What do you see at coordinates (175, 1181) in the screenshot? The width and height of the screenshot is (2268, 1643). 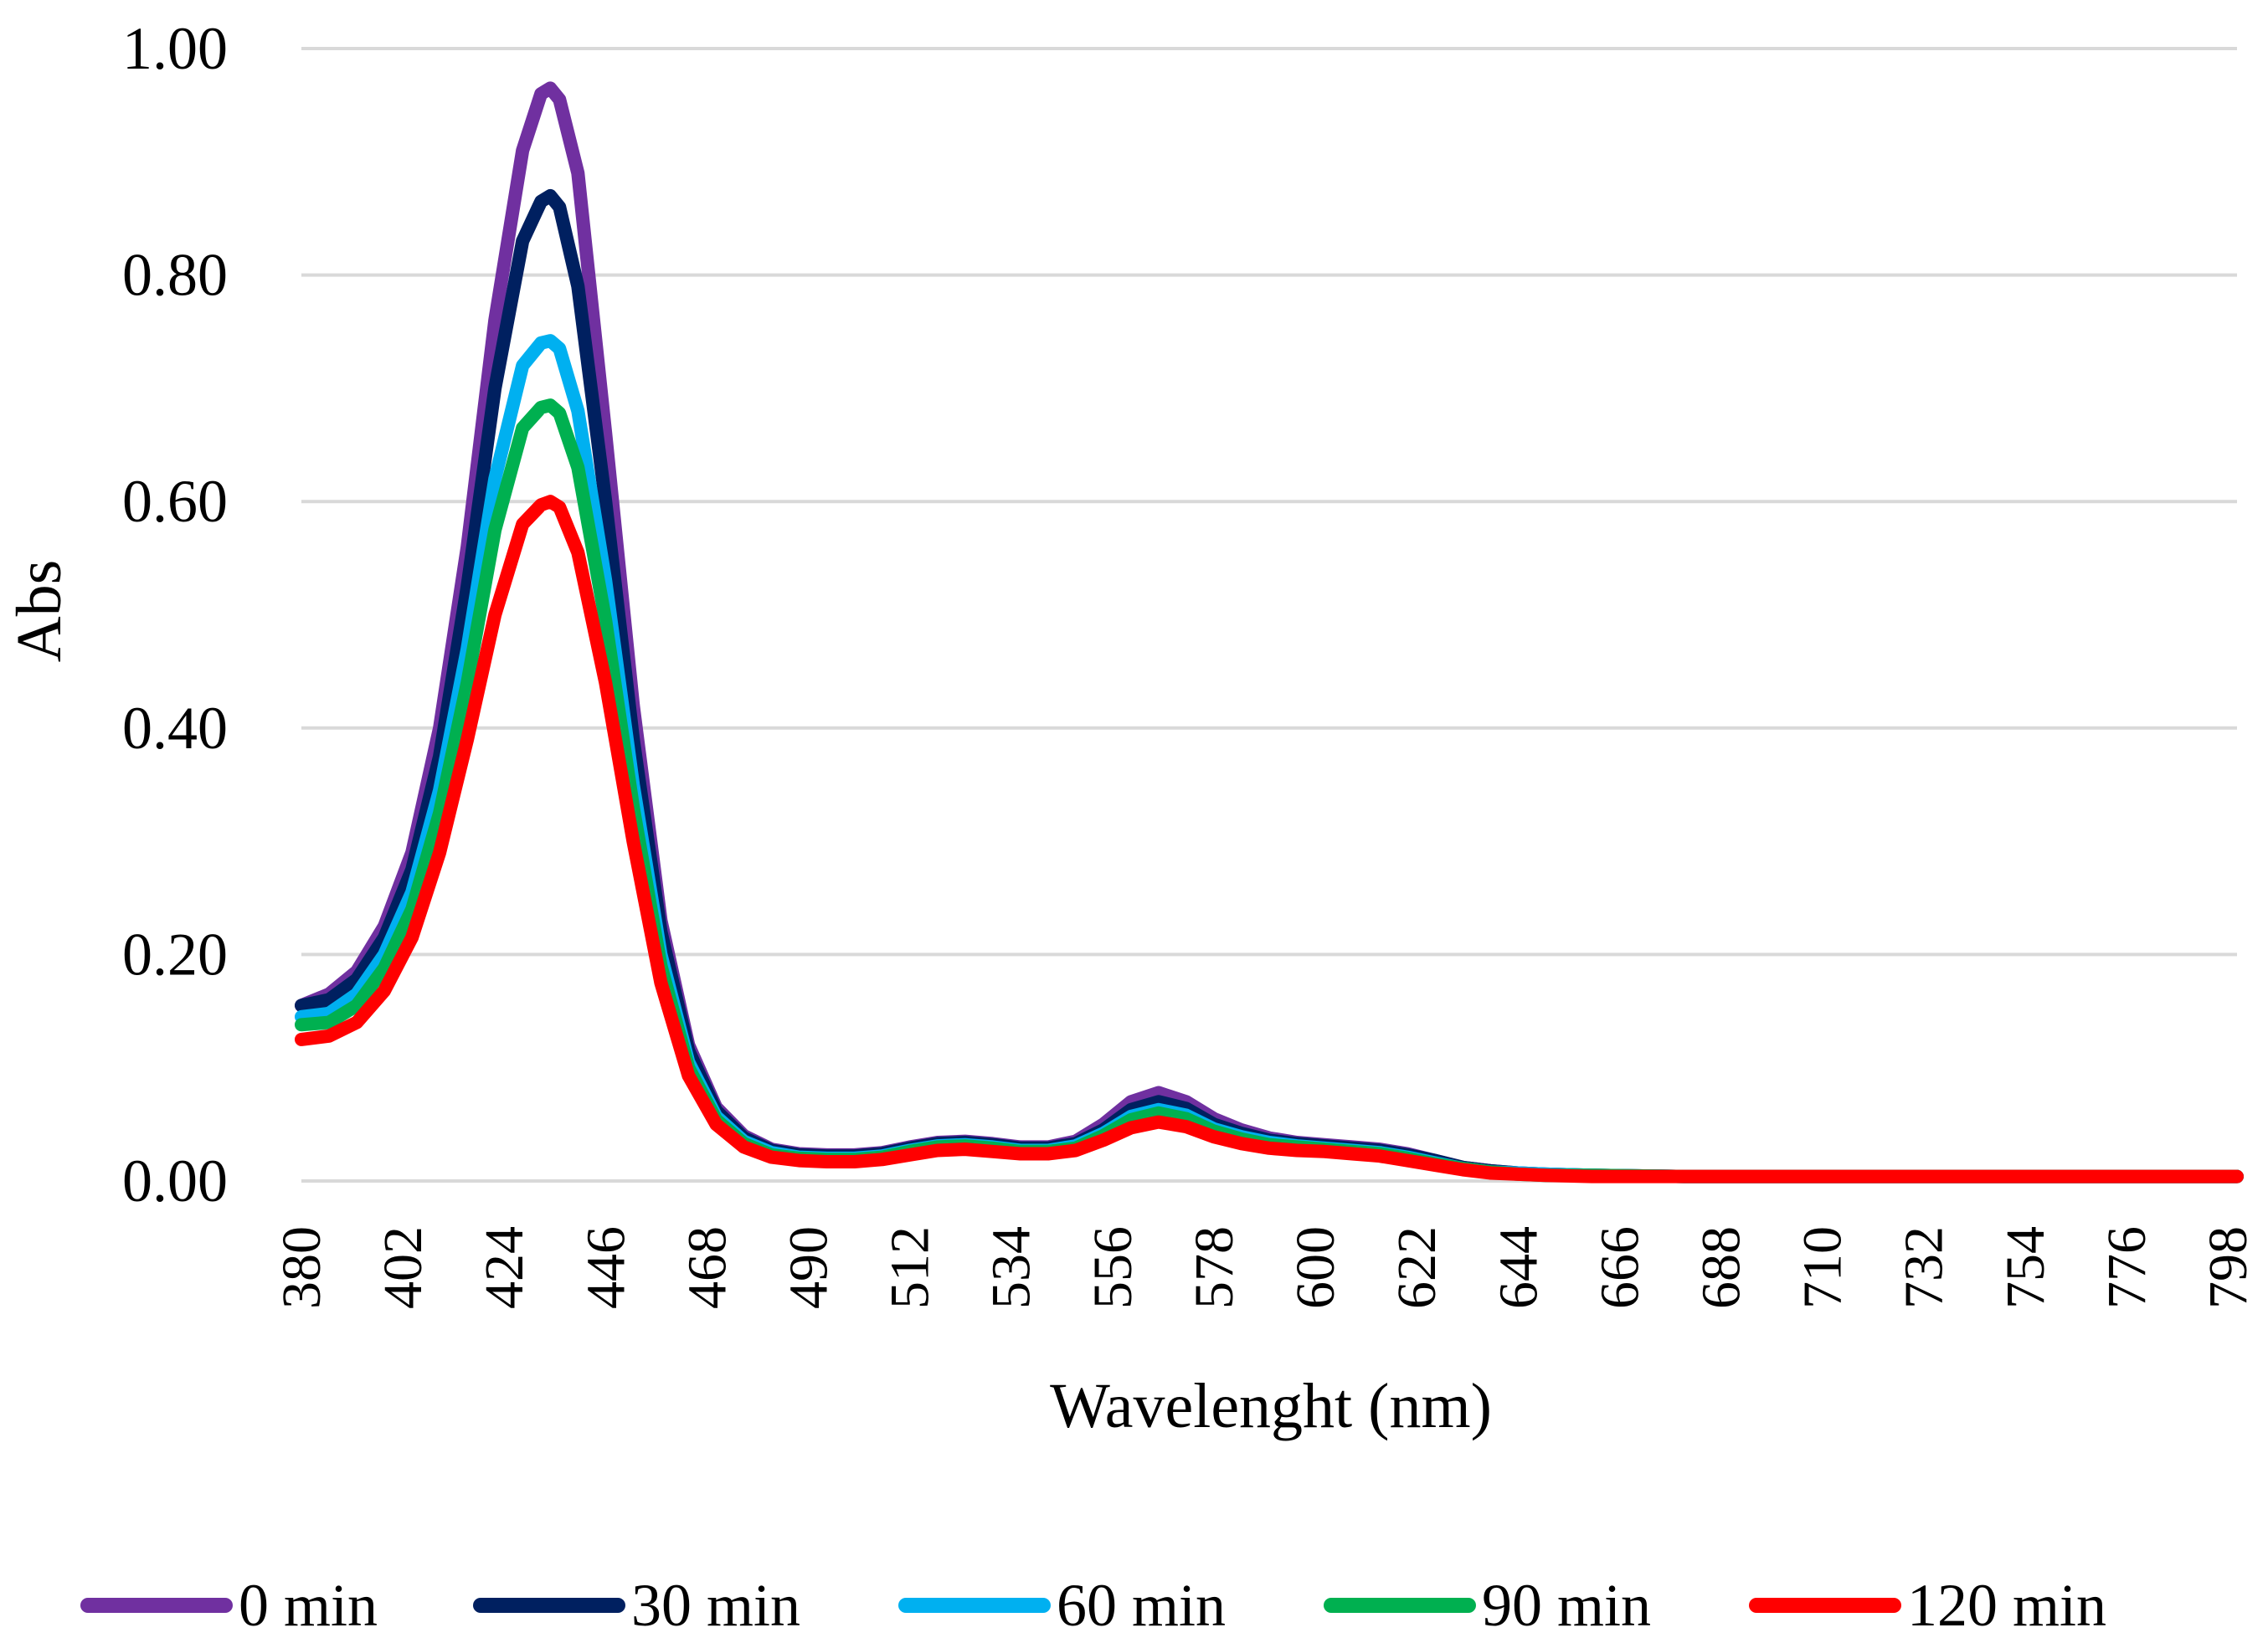 I see `y-tick-label: 0.00` at bounding box center [175, 1181].